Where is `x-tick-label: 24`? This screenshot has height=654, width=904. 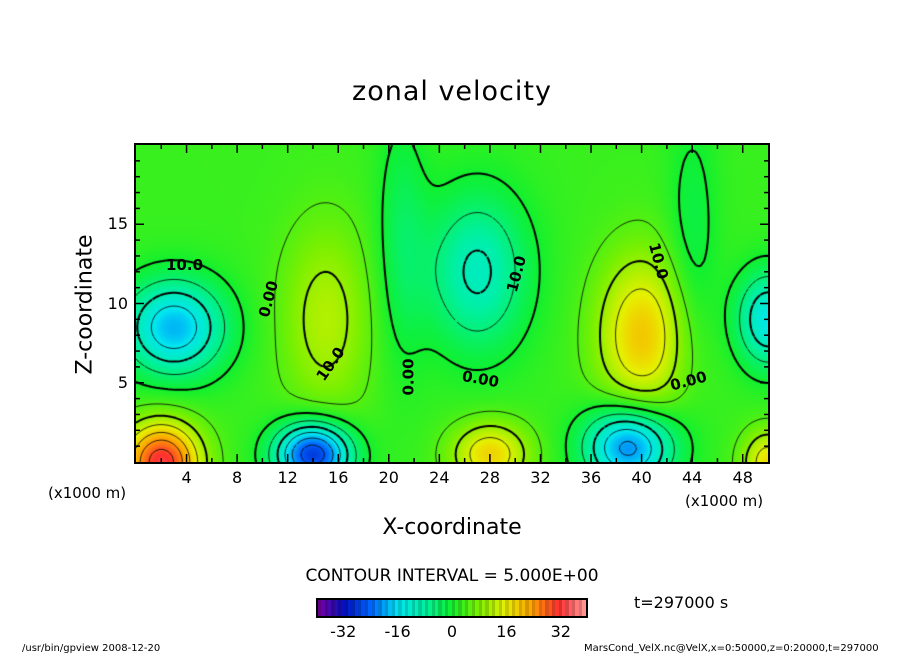 x-tick-label: 24 is located at coordinates (439, 477).